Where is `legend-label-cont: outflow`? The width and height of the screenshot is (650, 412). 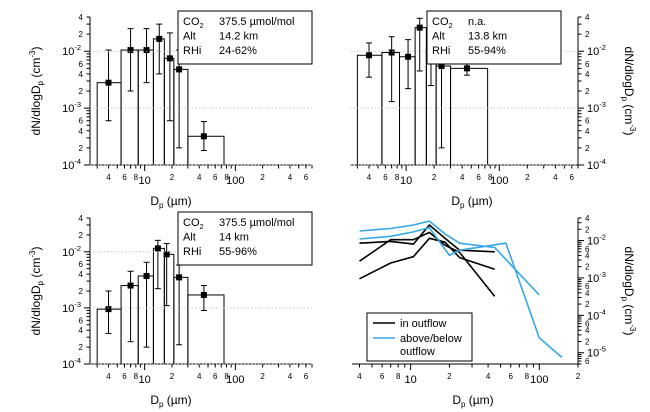 legend-label-cont: outflow is located at coordinates (417, 352).